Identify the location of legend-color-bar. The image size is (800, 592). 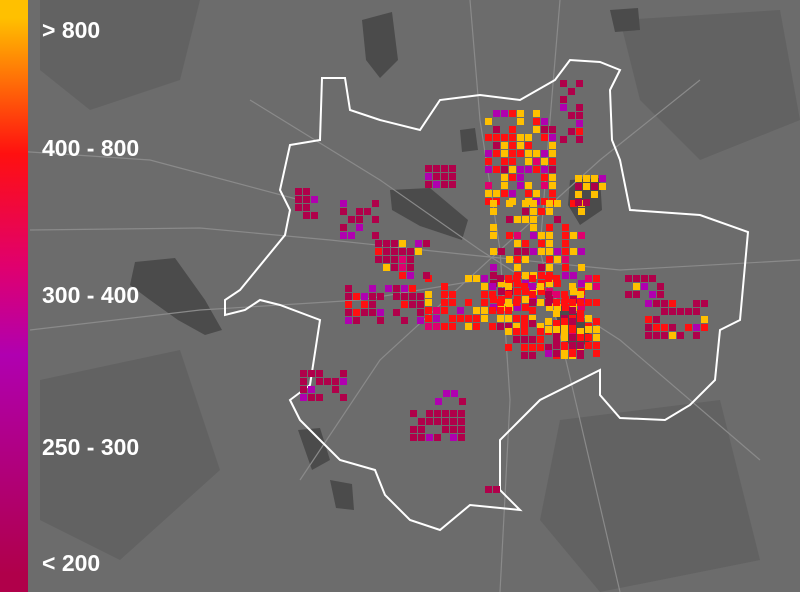
(14, 296).